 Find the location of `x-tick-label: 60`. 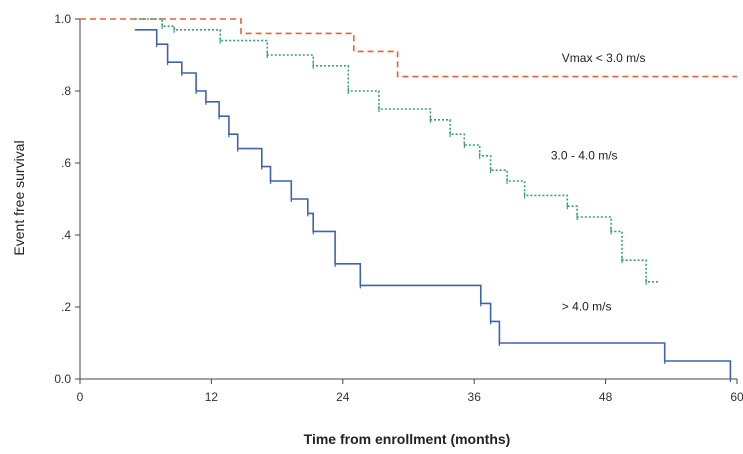

x-tick-label: 60 is located at coordinates (736, 397).